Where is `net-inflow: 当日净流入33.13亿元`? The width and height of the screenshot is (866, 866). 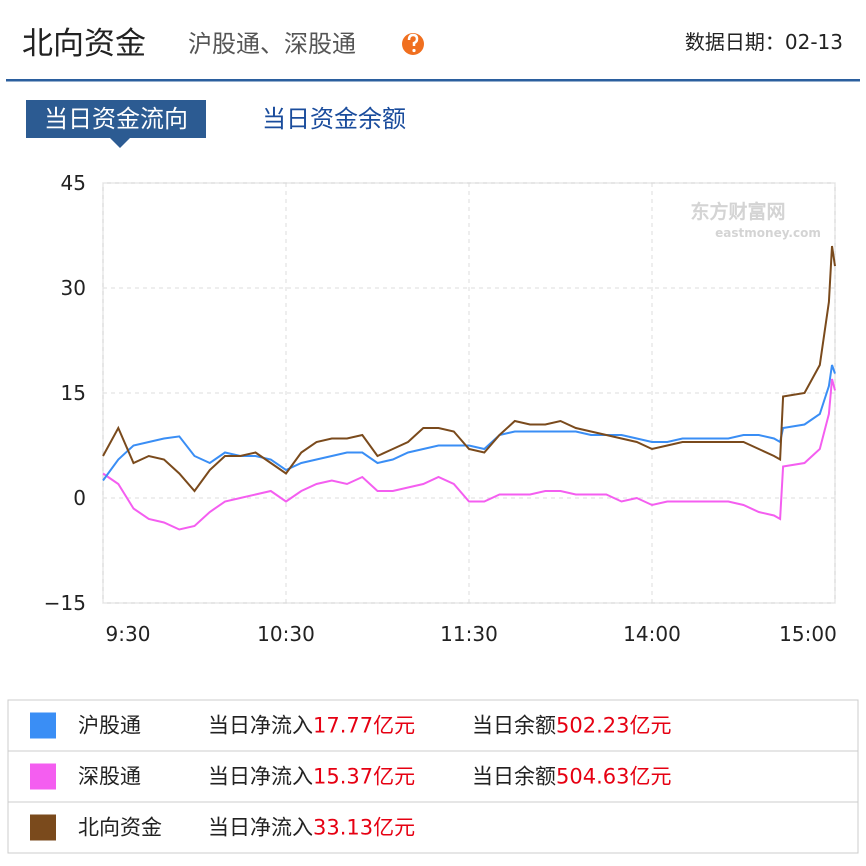
net-inflow: 当日净流入33.13亿元 is located at coordinates (311, 828).